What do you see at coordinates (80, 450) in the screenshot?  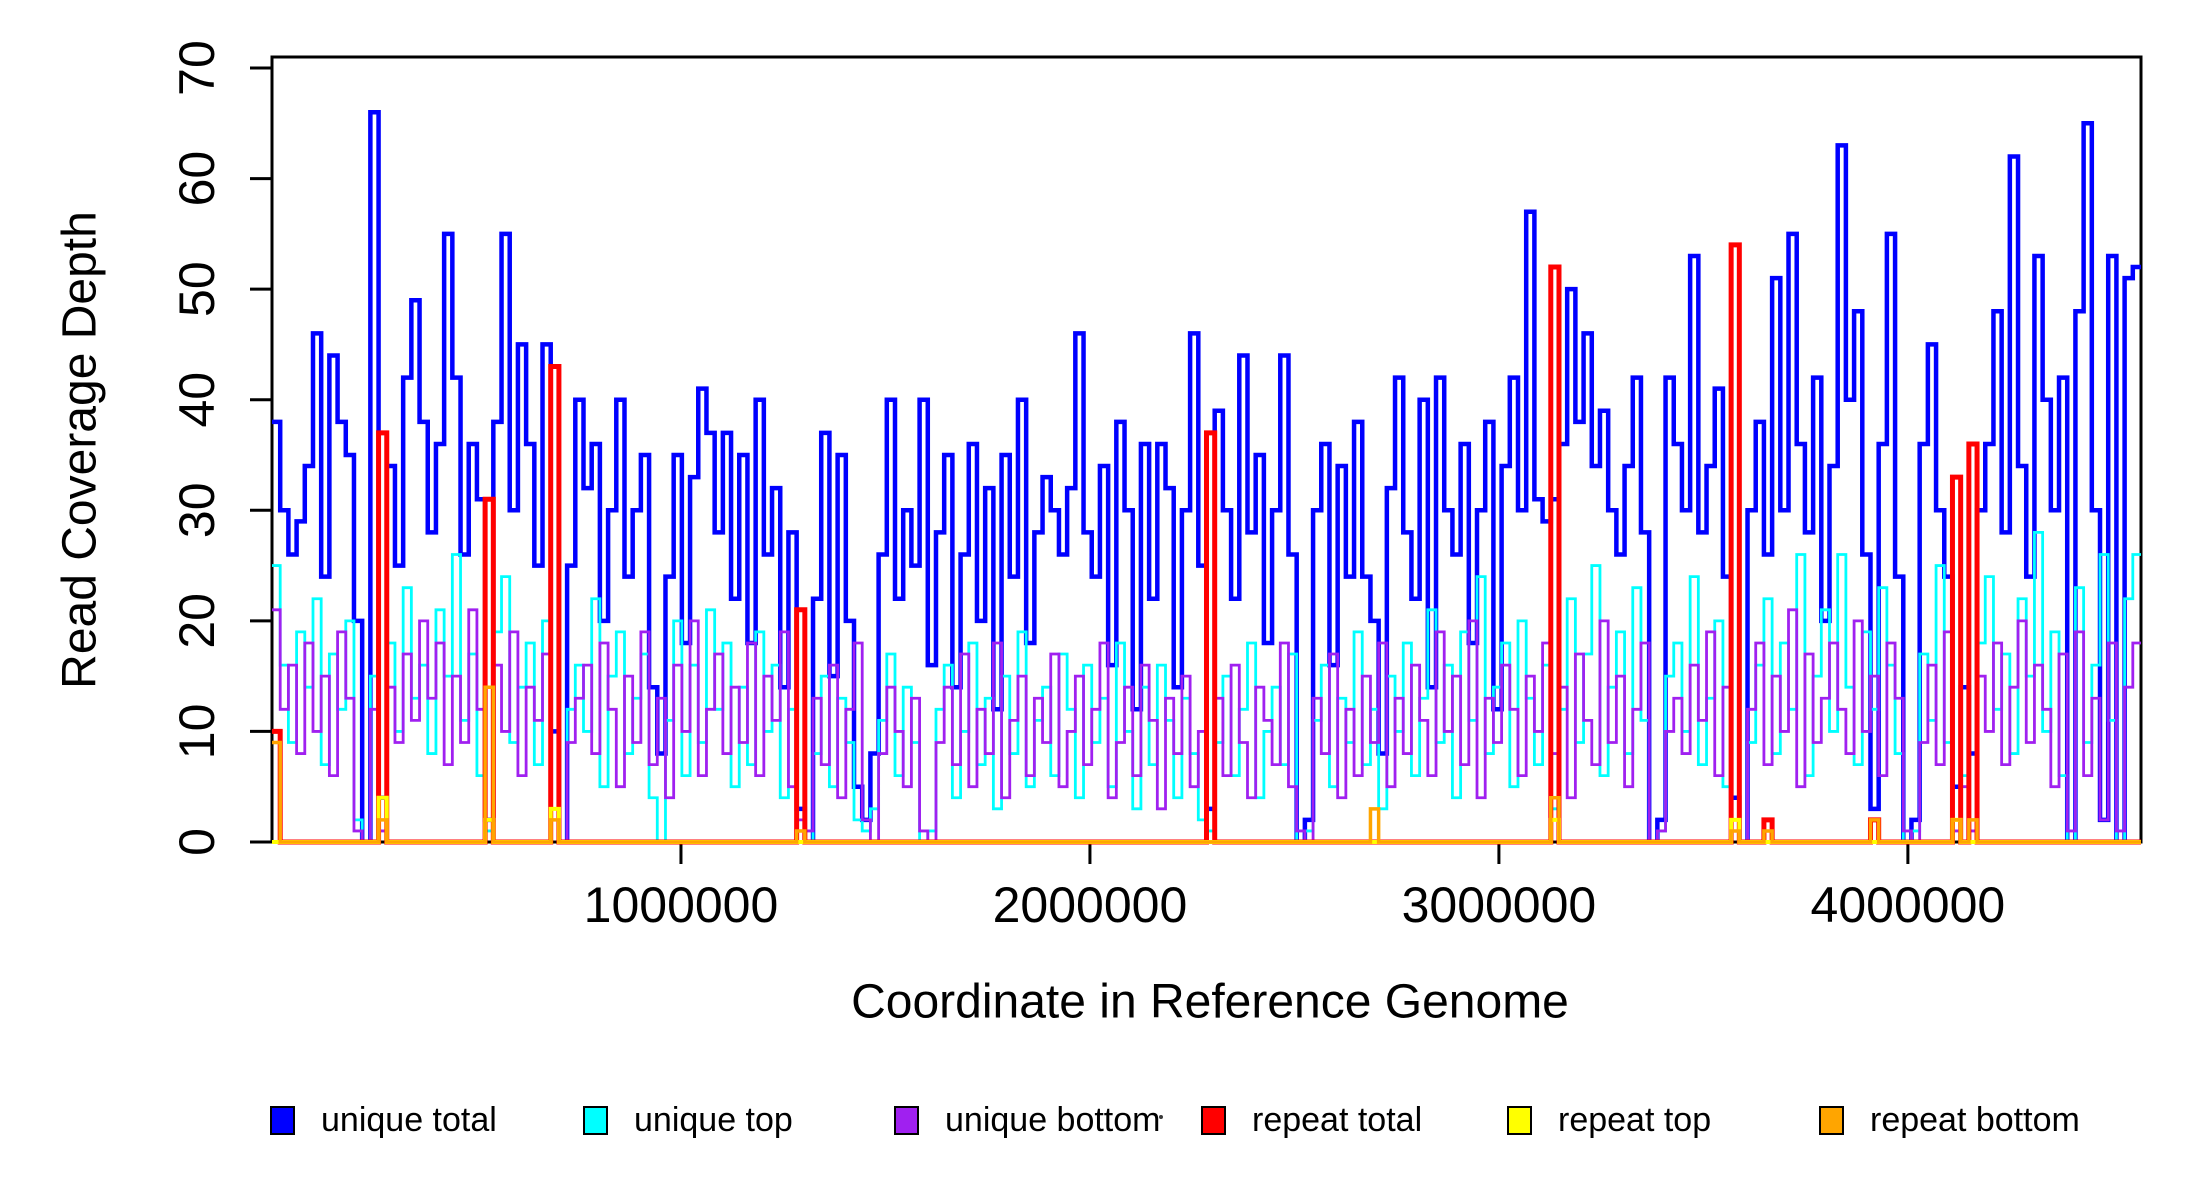 I see `y-axis-title: Read Coverage Depth` at bounding box center [80, 450].